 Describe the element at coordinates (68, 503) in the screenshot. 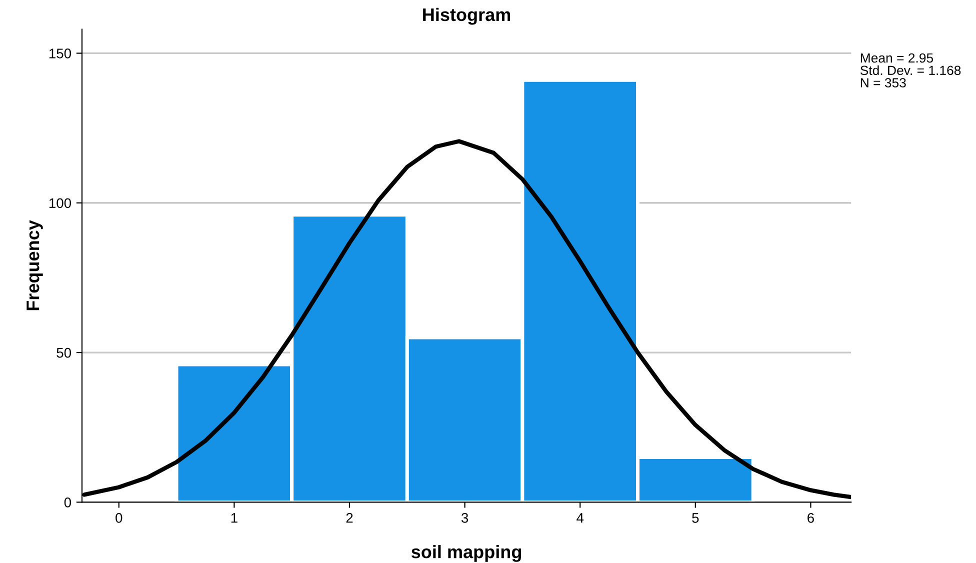

I see `y-tick-label: 0` at that location.